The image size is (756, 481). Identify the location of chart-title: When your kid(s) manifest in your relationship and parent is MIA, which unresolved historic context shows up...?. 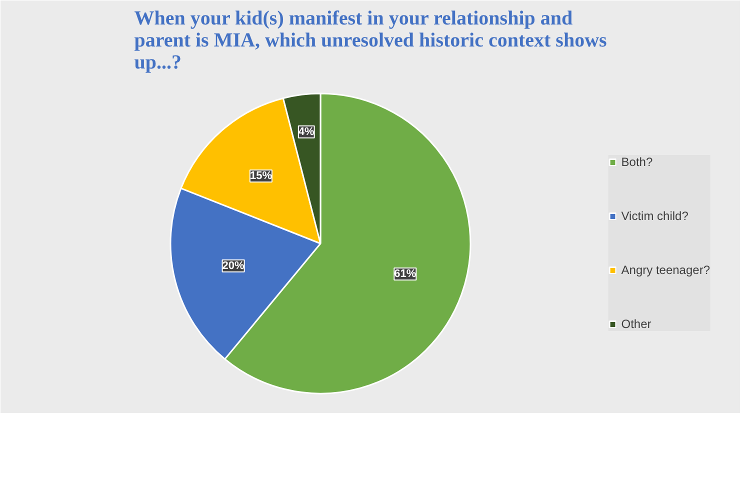
(371, 41).